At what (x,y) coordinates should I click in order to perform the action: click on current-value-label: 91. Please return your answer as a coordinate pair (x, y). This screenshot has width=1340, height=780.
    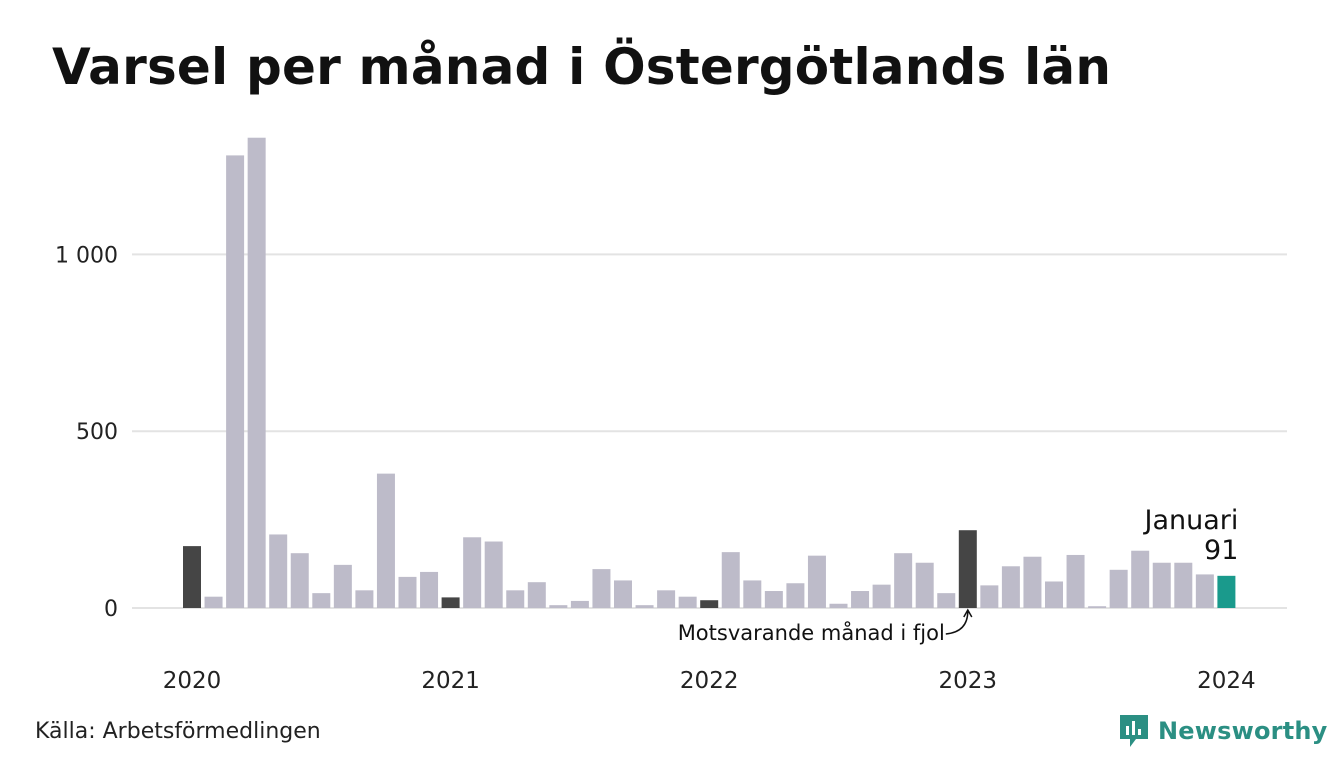
    Looking at the image, I should click on (1221, 550).